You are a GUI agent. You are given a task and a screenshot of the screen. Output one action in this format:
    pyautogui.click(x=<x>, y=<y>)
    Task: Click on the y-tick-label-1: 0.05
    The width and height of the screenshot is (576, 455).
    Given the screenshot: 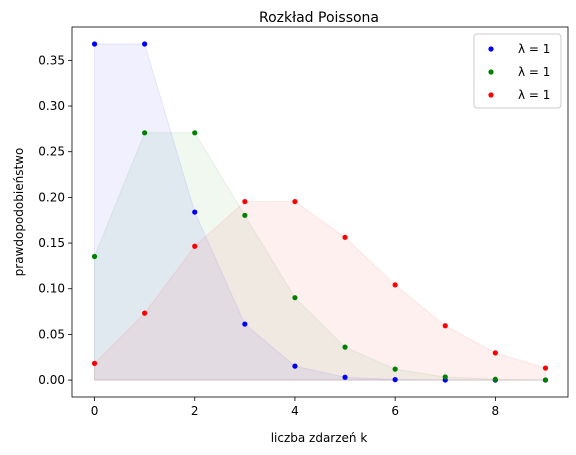 What is the action you would take?
    pyautogui.click(x=51, y=334)
    